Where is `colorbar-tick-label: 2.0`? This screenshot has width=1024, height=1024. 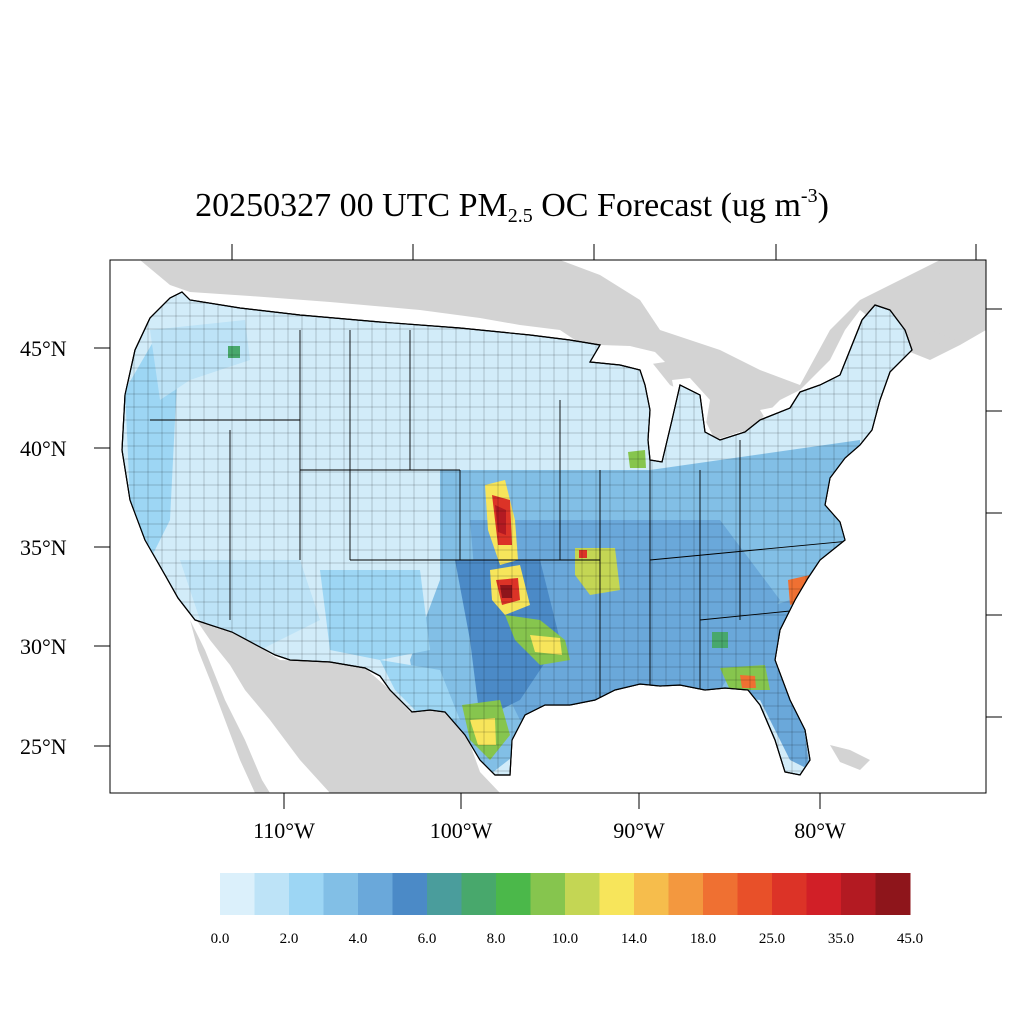
colorbar-tick-label: 2.0 is located at coordinates (289, 939).